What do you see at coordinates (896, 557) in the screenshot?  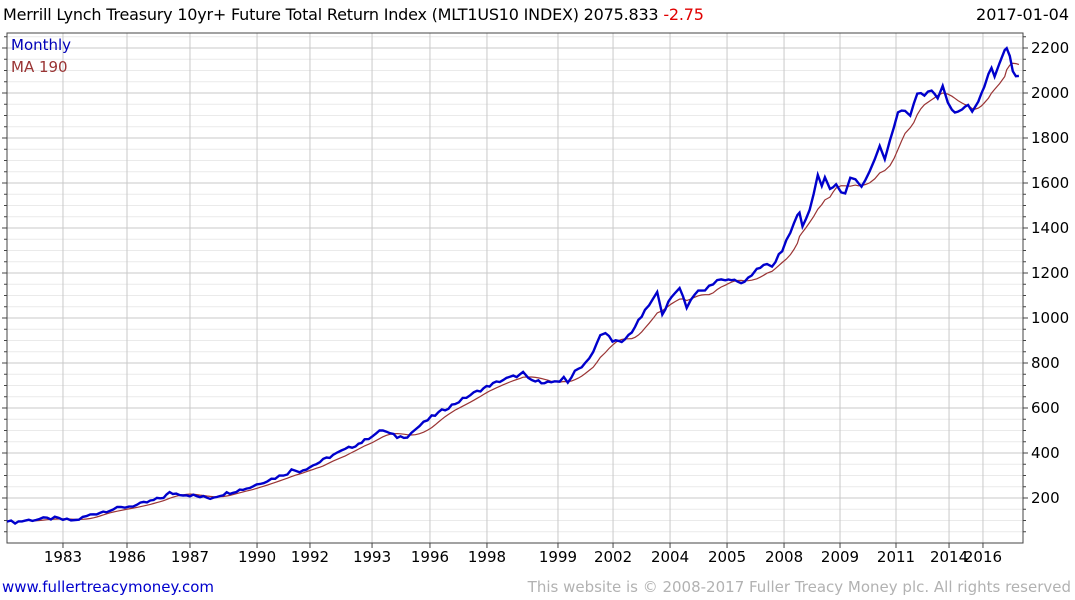 I see `x-axis-label: 2011` at bounding box center [896, 557].